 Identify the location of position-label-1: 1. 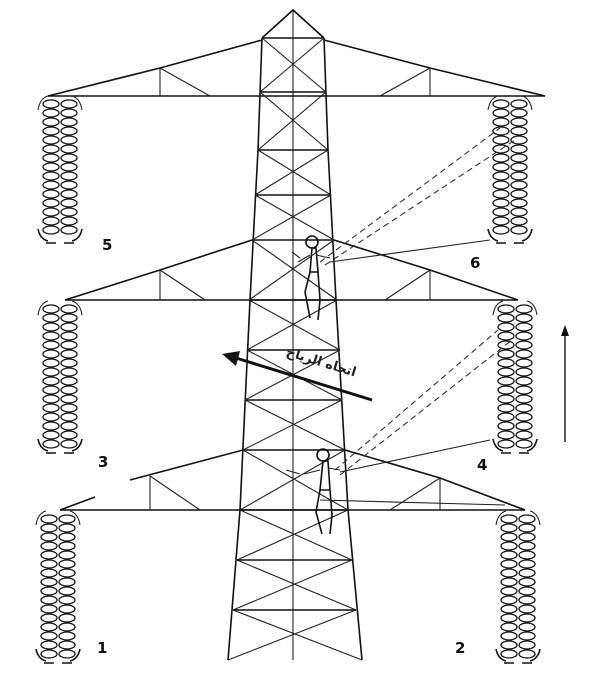
(102, 648).